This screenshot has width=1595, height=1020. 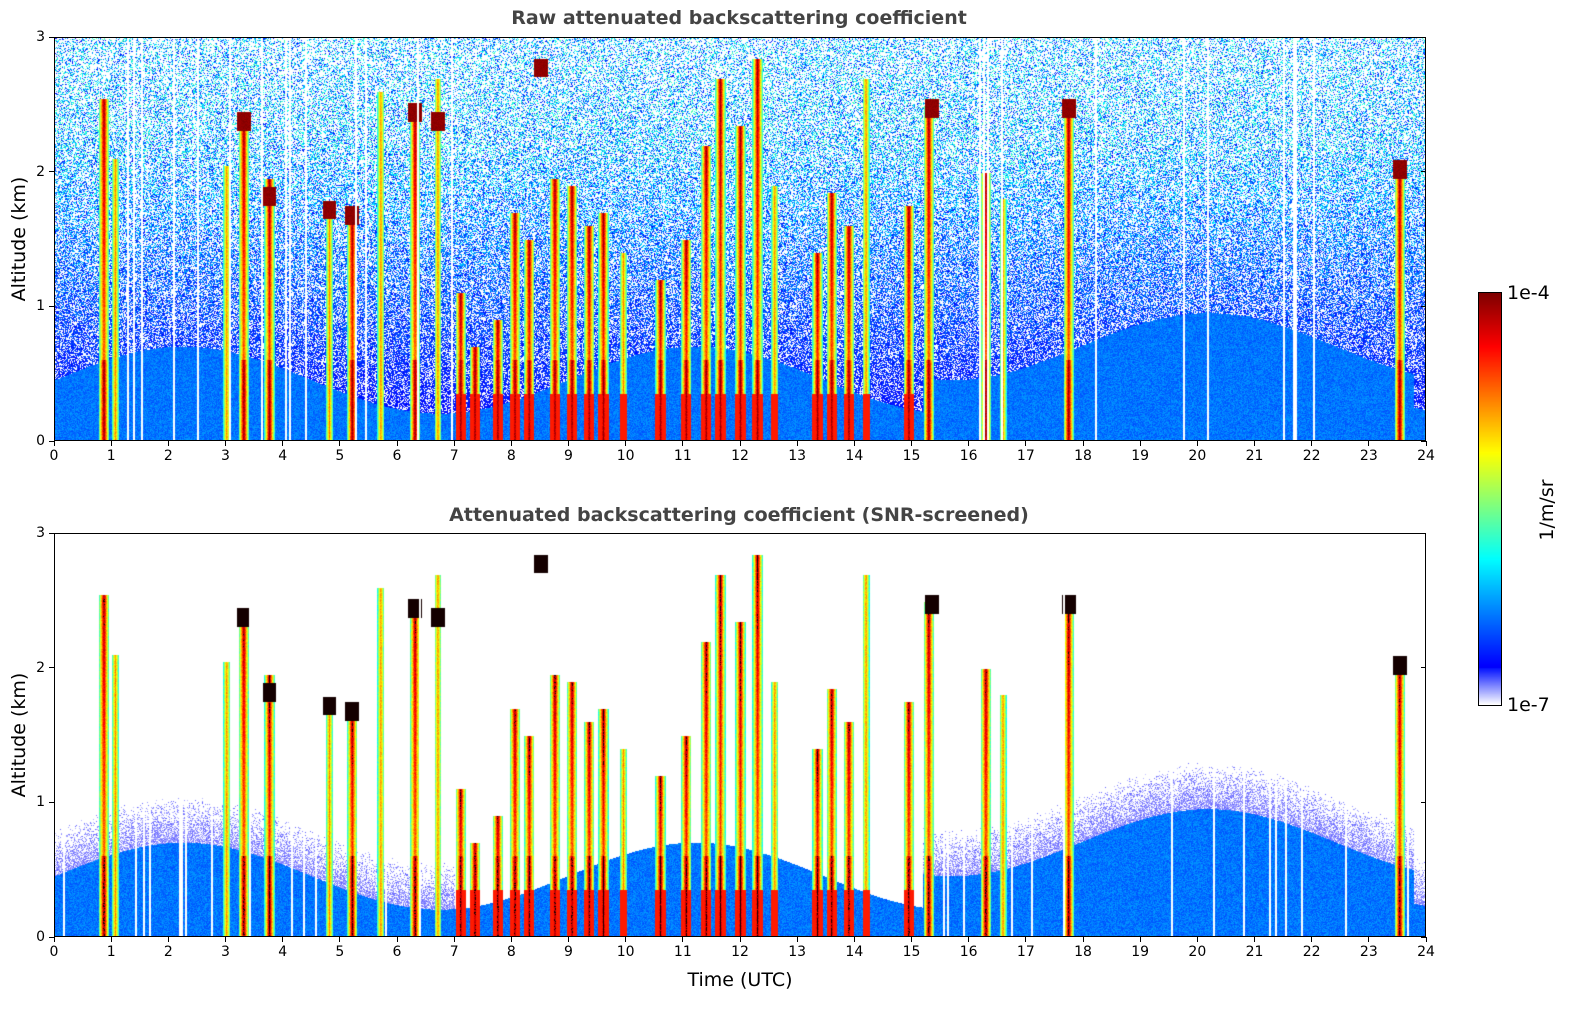 I want to click on x-tick-label: 22, so click(x=1311, y=456).